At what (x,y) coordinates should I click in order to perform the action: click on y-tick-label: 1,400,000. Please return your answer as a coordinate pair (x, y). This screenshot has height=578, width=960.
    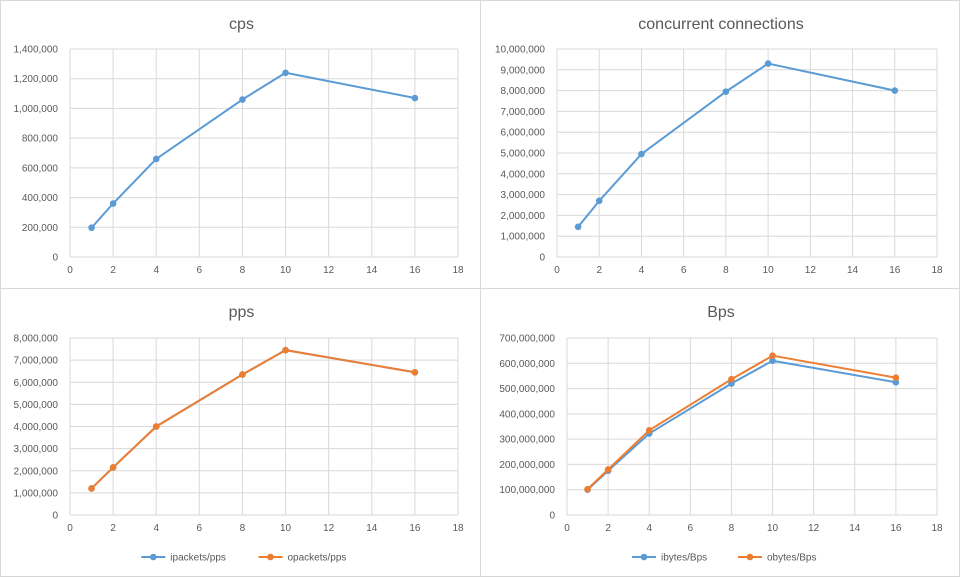
    Looking at the image, I should click on (36, 50).